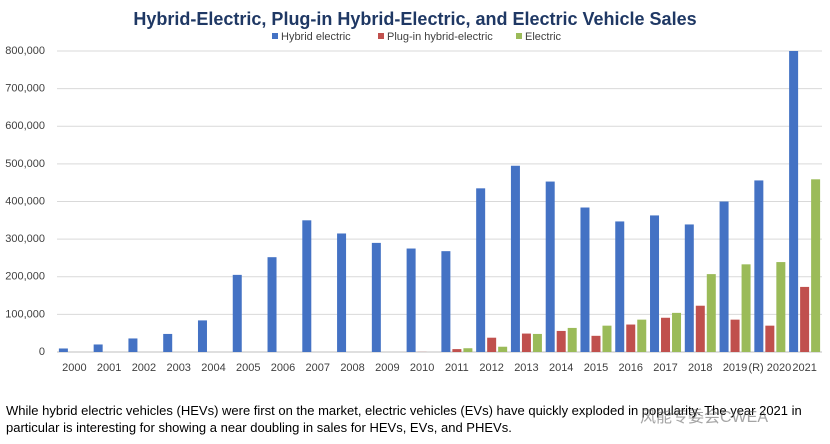 Image resolution: width=830 pixels, height=444 pixels. Describe the element at coordinates (543, 37) in the screenshot. I see `legend-label: Electric` at that location.